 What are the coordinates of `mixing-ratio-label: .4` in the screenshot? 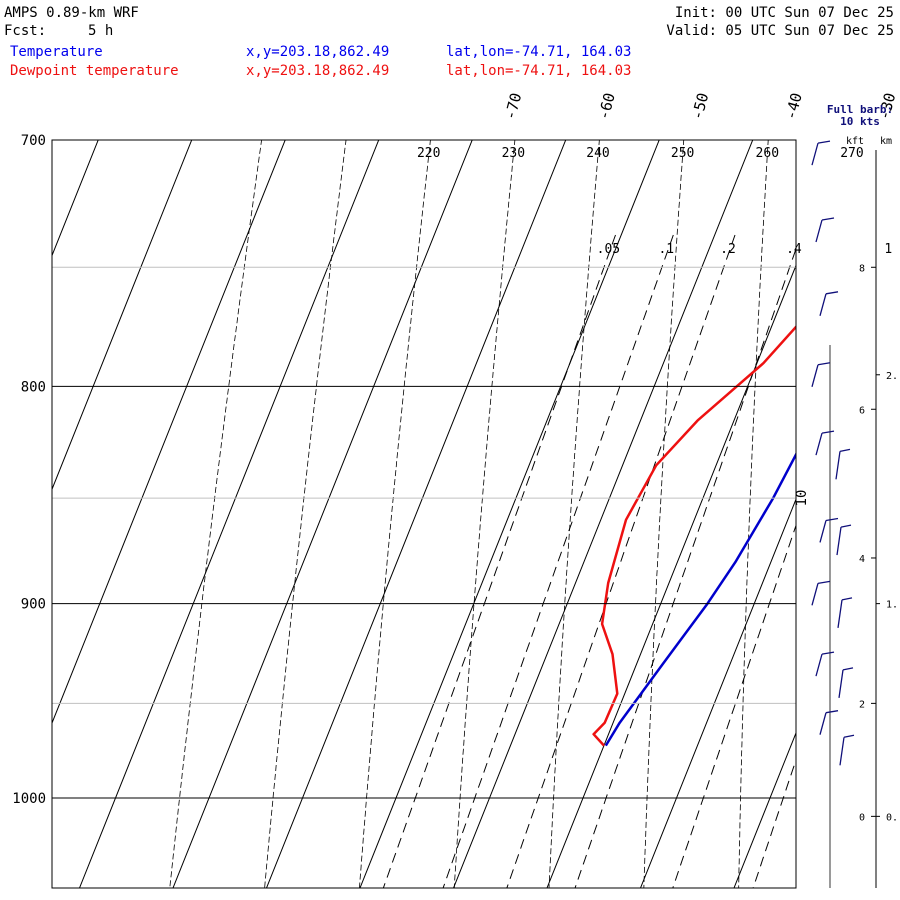 It's located at (794, 249).